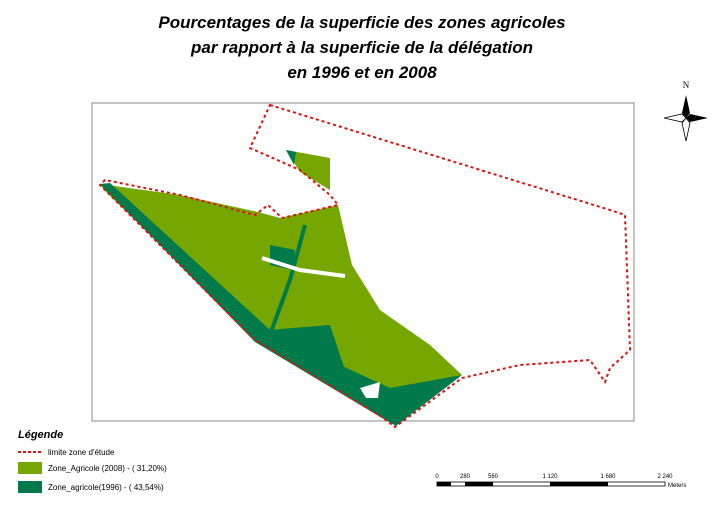 The height and width of the screenshot is (512, 724). What do you see at coordinates (677, 486) in the screenshot?
I see `scale-unit: Meters` at bounding box center [677, 486].